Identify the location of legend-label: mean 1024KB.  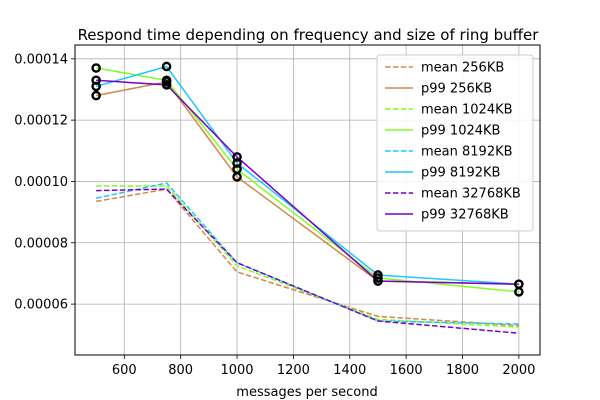
(467, 110).